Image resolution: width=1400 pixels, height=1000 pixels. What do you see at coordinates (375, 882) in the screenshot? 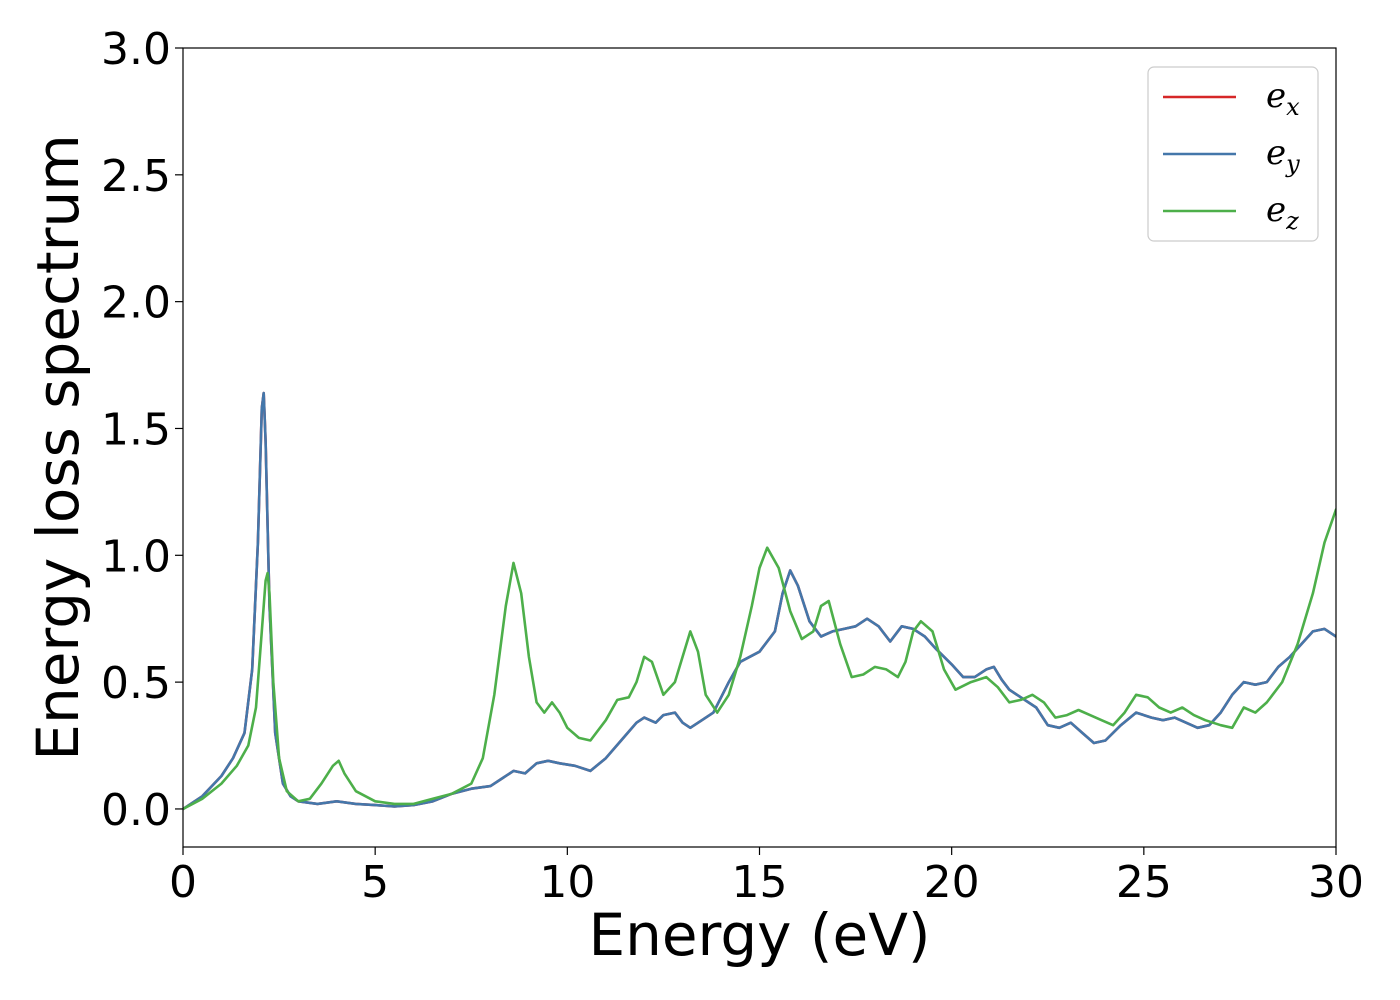
I see `x-tick-label: 5` at bounding box center [375, 882].